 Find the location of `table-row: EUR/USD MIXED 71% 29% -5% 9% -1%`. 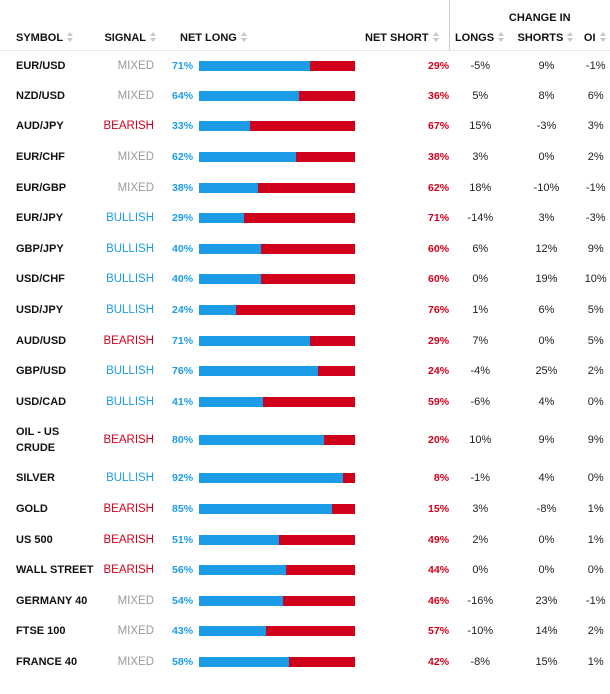

table-row: EUR/USD MIXED 71% 29% -5% 9% -1% is located at coordinates (305, 65).